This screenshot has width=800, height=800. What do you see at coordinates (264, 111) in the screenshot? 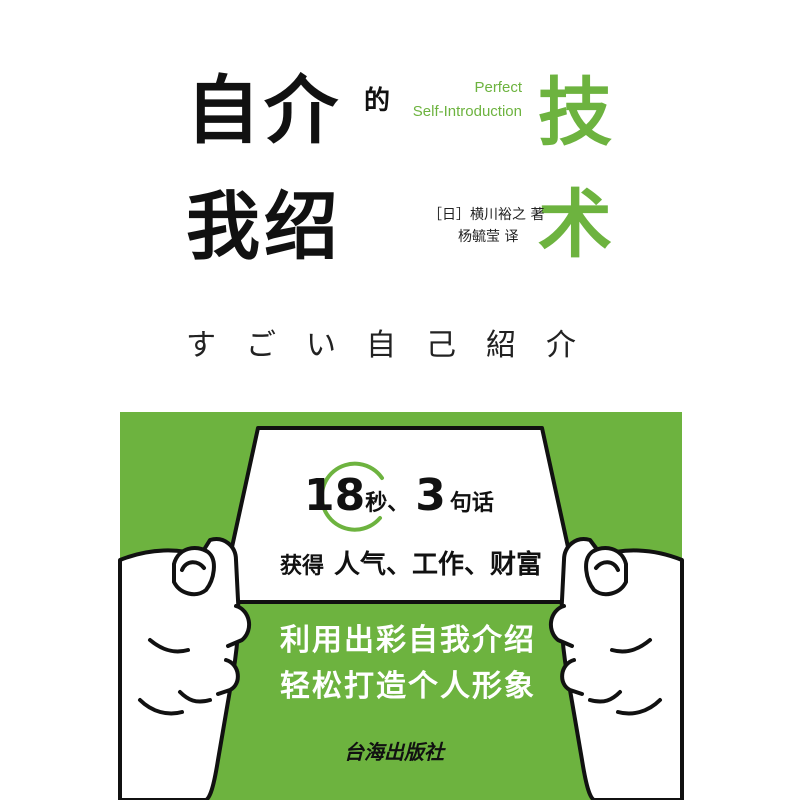
I see `title-line-1: 自介` at bounding box center [264, 111].